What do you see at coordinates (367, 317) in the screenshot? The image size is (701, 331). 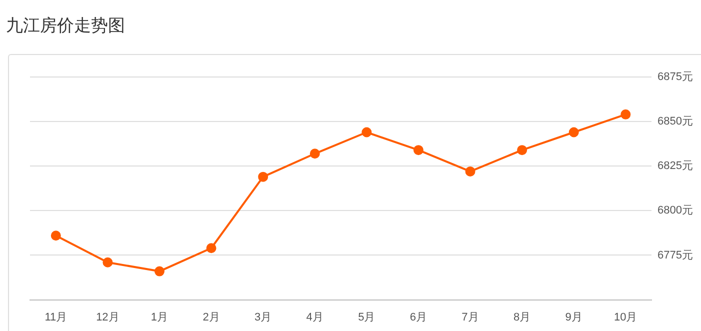 I see `x-tick-label: 5月` at bounding box center [367, 317].